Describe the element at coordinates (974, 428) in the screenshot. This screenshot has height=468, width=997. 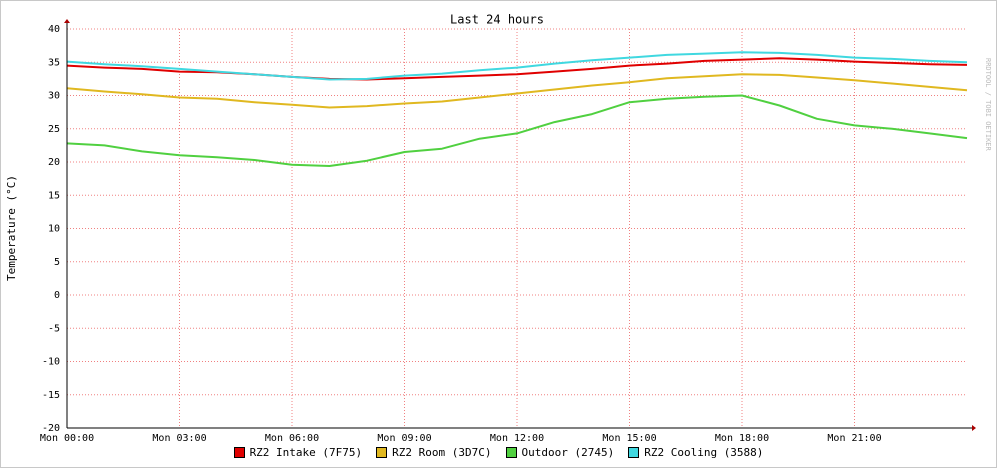
I see `x-arrow` at that location.